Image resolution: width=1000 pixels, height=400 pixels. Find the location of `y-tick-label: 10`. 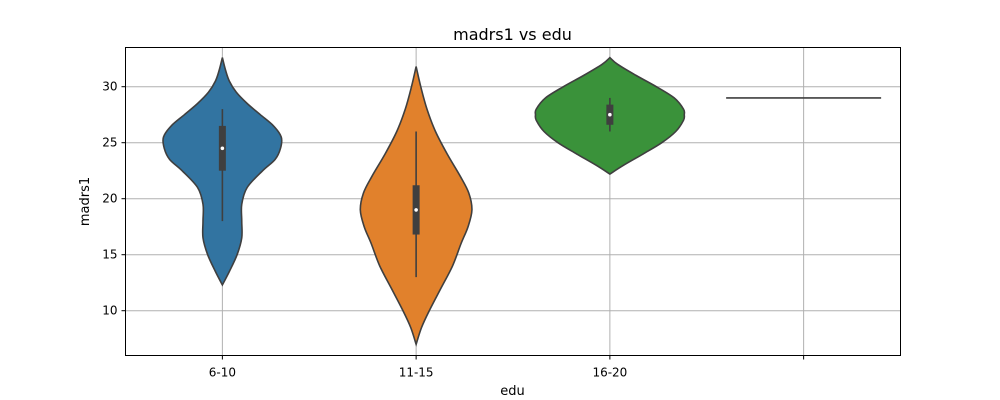

y-tick-label: 10 is located at coordinates (109, 311).